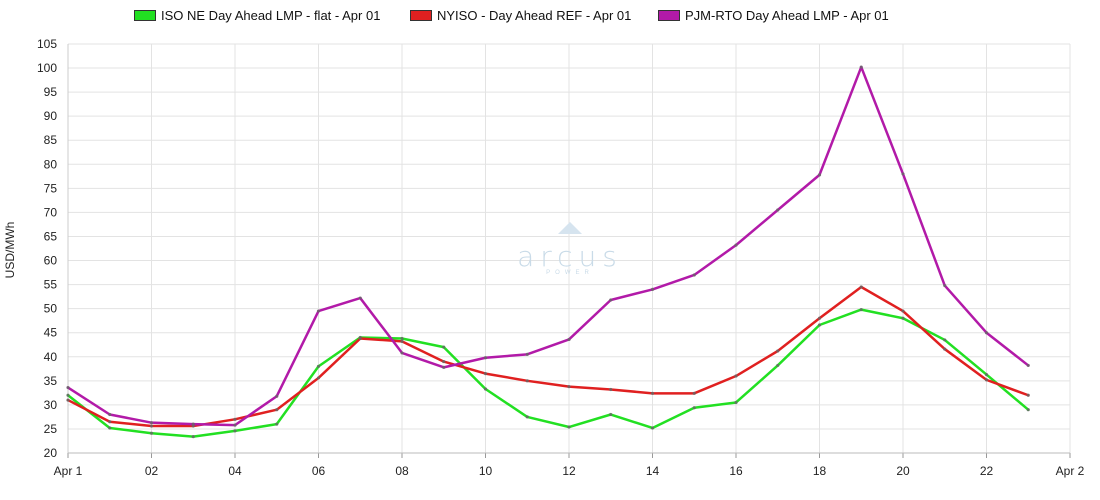 The width and height of the screenshot is (1100, 500). Describe the element at coordinates (421, 15) in the screenshot. I see `legend-swatch-nyiso` at that location.